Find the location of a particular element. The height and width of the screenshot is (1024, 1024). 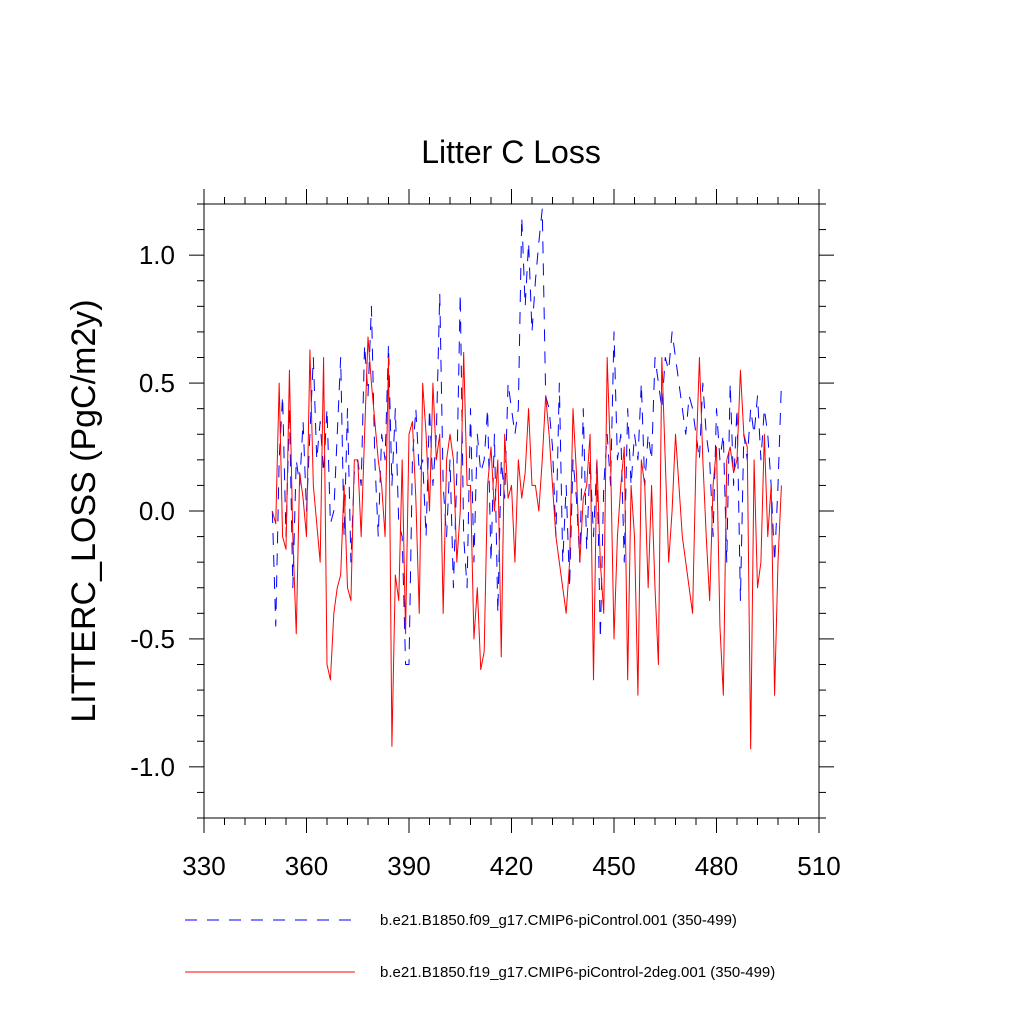

x-tick-labels: 330 360 390 420 450 480 510 is located at coordinates (511, 866).